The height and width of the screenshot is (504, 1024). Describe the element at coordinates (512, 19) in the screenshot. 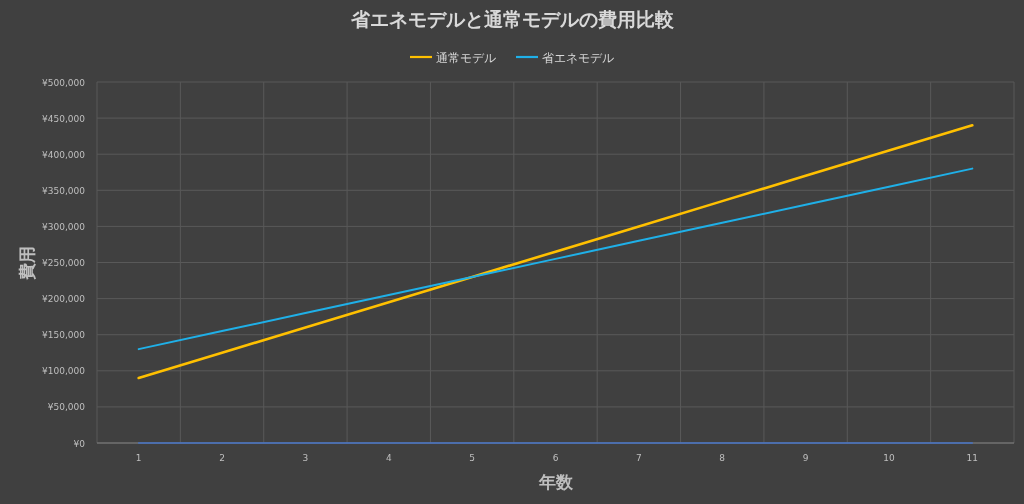

I see `chart-title: 省エネモデルと通常モデルの費用比較` at that location.